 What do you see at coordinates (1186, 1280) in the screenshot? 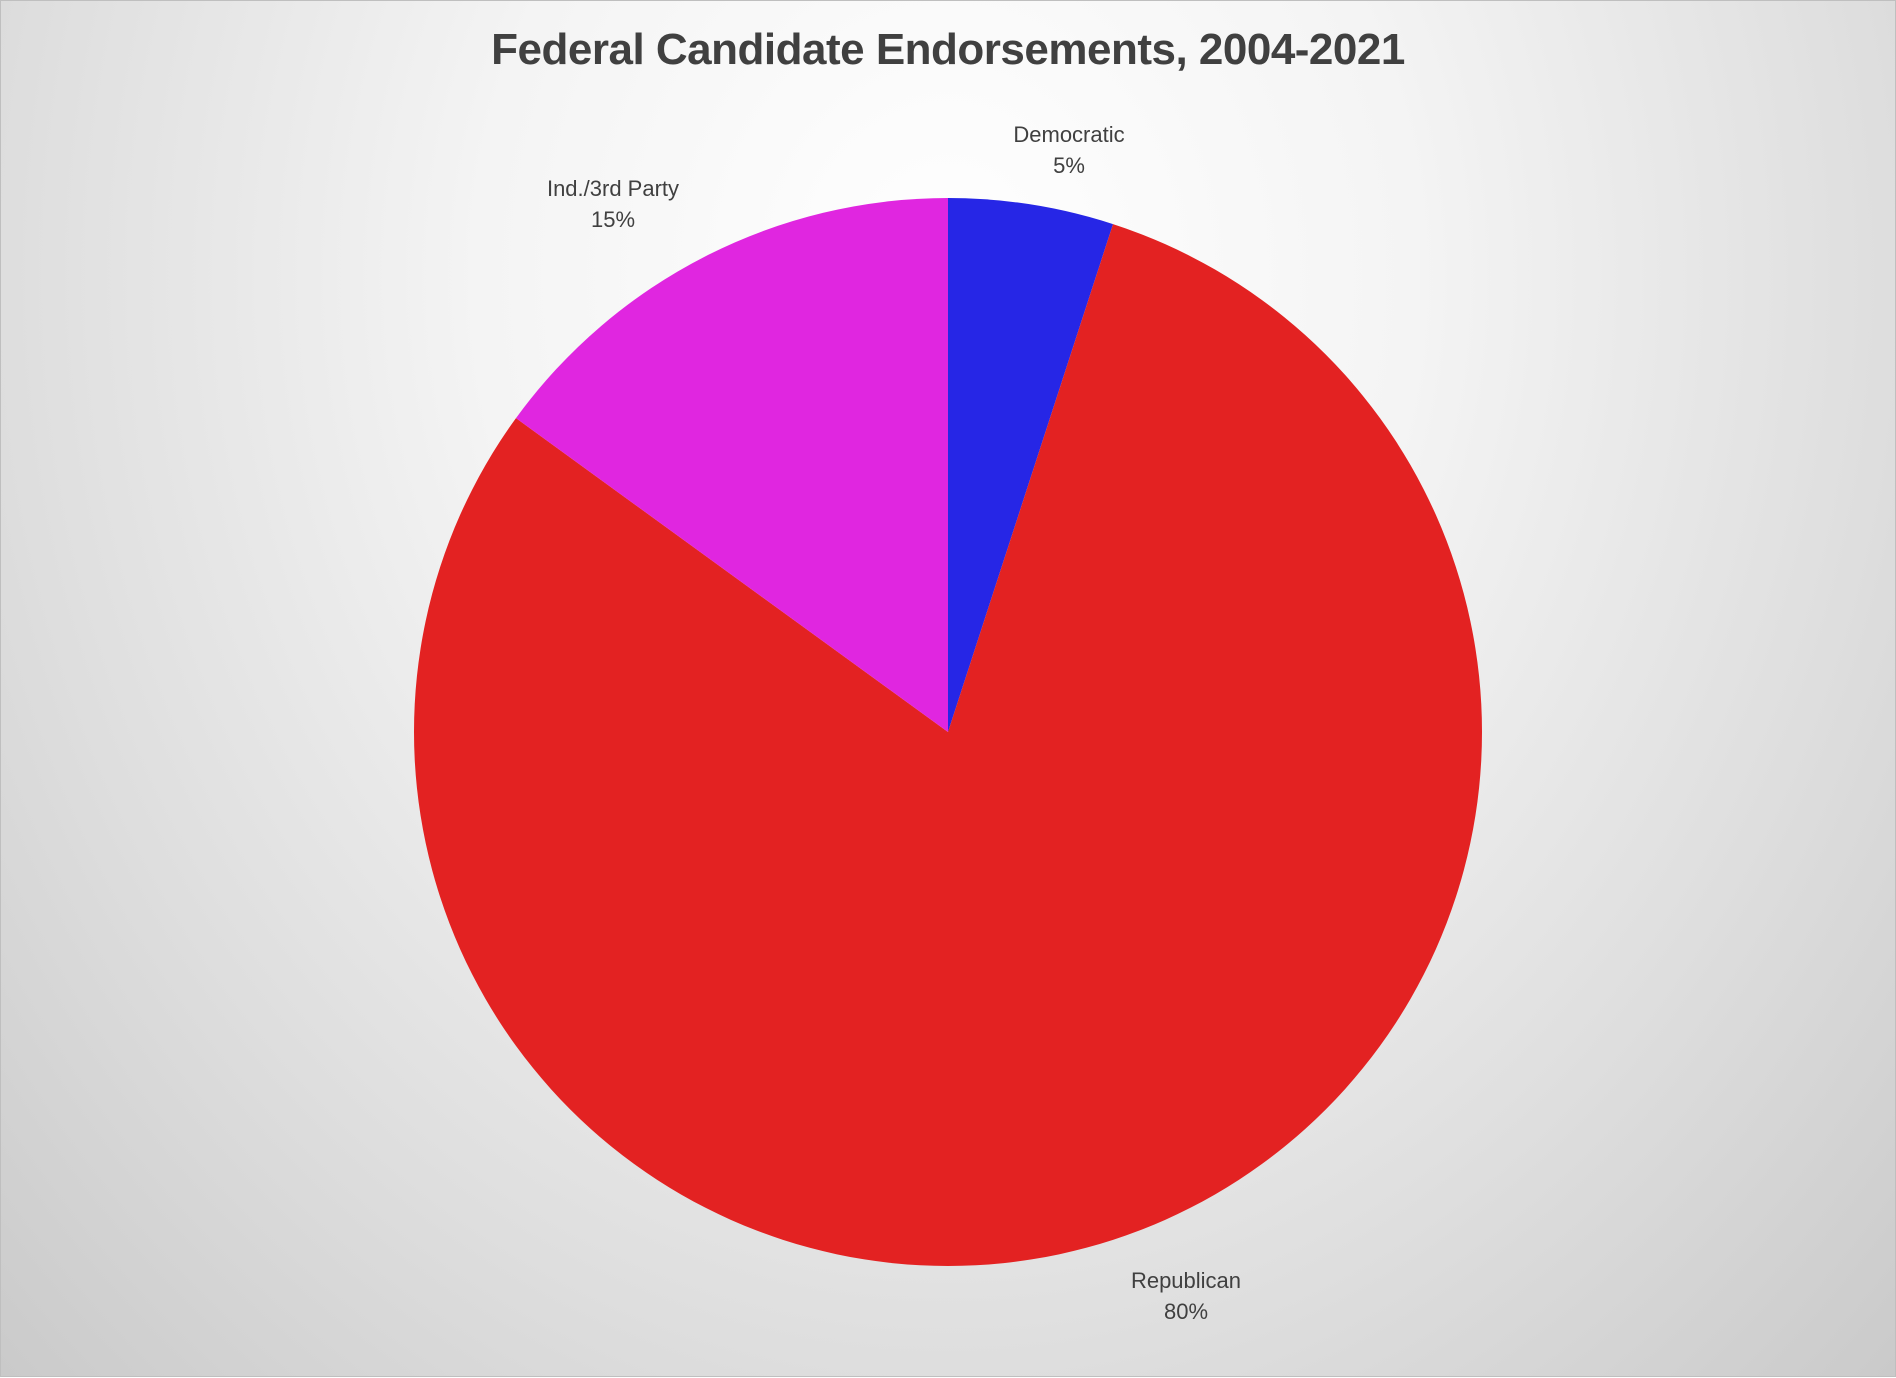
I see `data-label-category: Republican` at bounding box center [1186, 1280].